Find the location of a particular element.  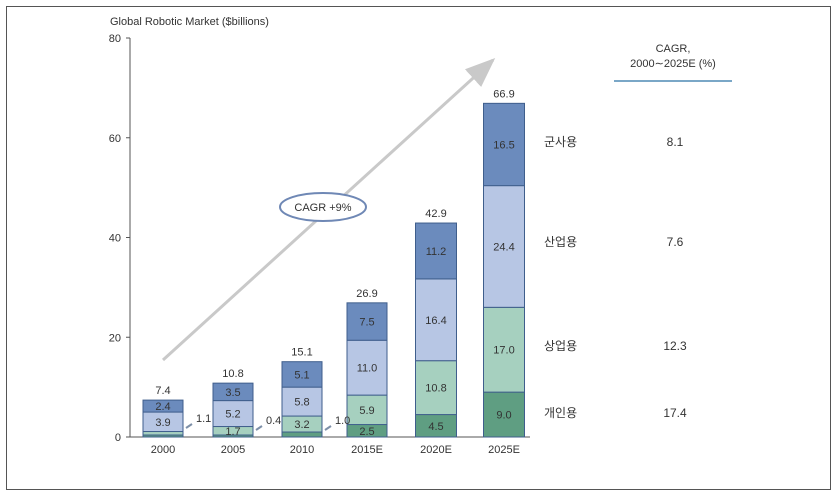

cagr-ellipse is located at coordinates (323, 207).